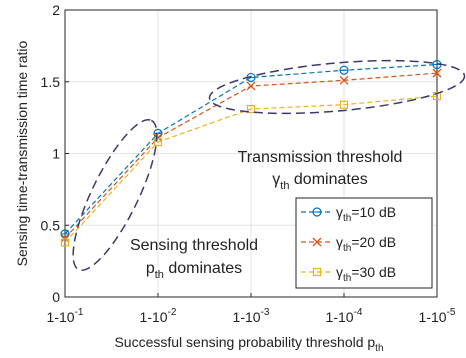 The height and width of the screenshot is (358, 466). Describe the element at coordinates (56, 297) in the screenshot. I see `y-tick-label: 0` at that location.